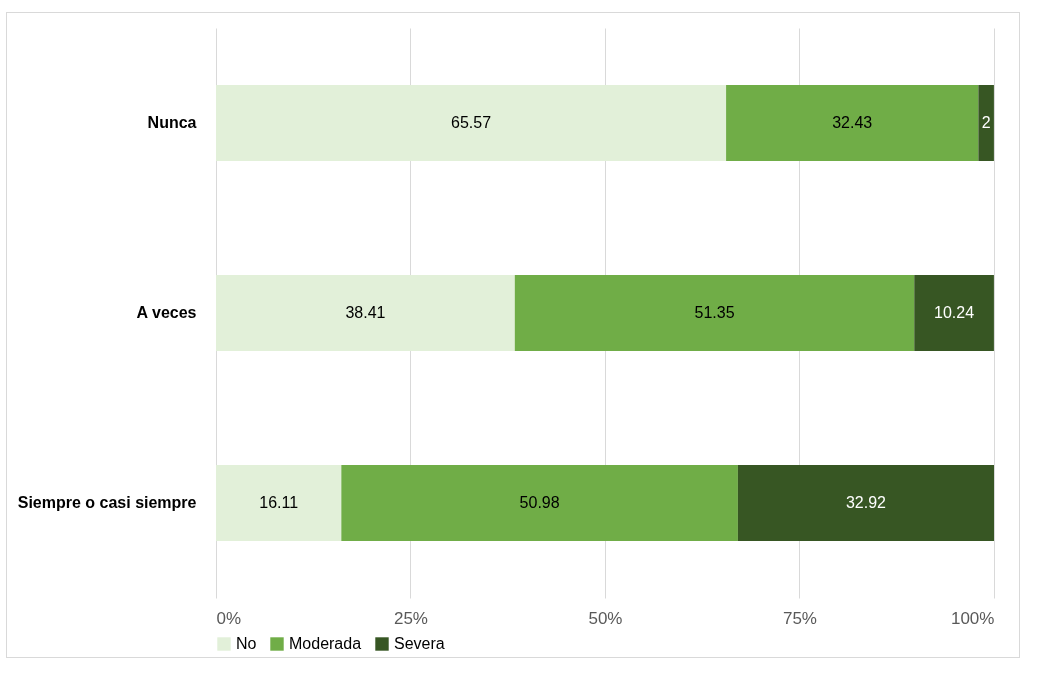 The height and width of the screenshot is (697, 1053). What do you see at coordinates (471, 122) in the screenshot?
I see `data-label: 65.57` at bounding box center [471, 122].